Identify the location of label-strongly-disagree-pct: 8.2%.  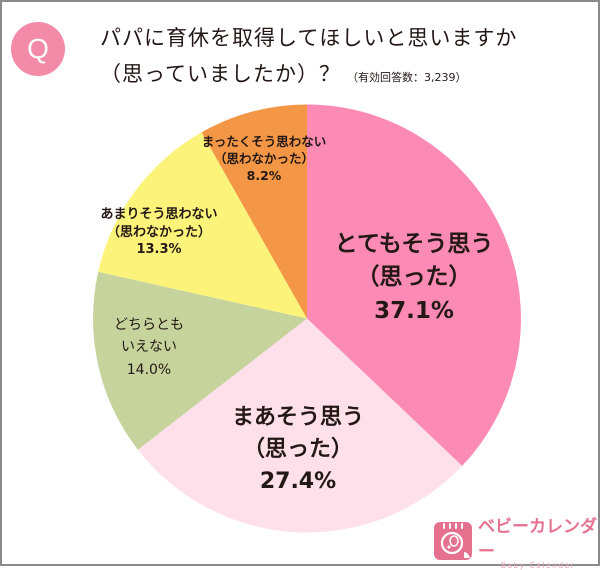
(264, 175).